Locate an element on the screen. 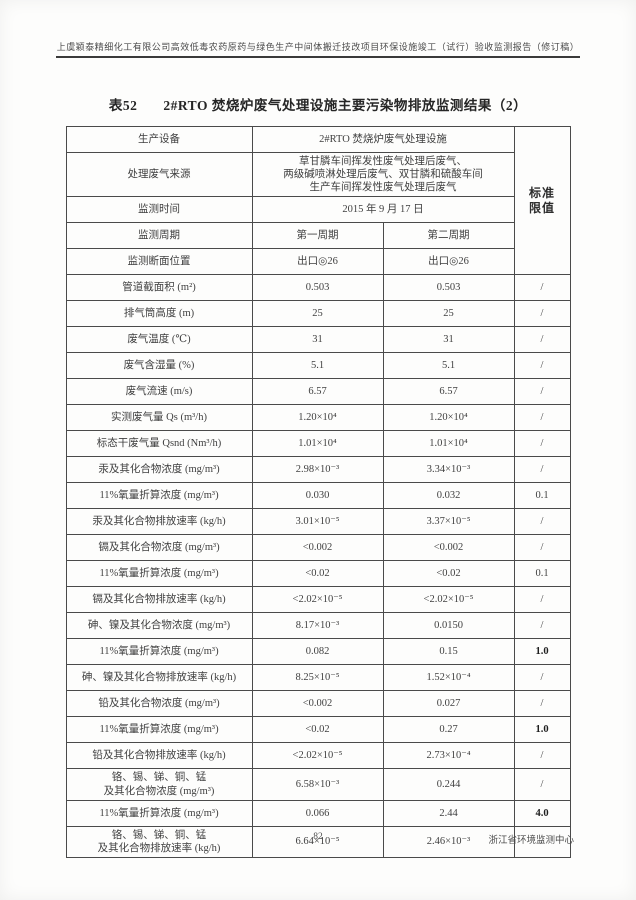 This screenshot has height=900, width=636. table-row: 砷、镍及其化合物浓度 (mg/m³) 8.17×10⁻³ 0.0150 / is located at coordinates (318, 626).